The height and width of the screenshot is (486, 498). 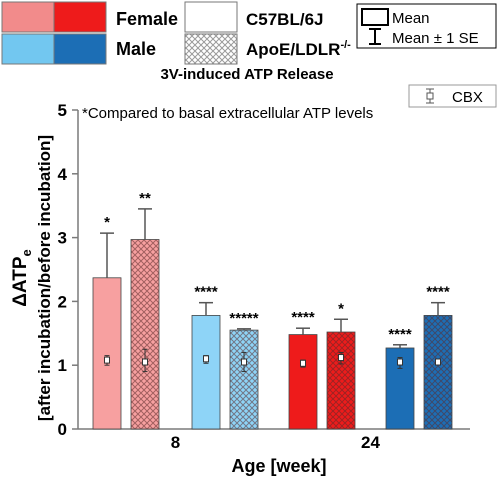 I want to click on legend-cbx-icon, so click(x=430, y=96).